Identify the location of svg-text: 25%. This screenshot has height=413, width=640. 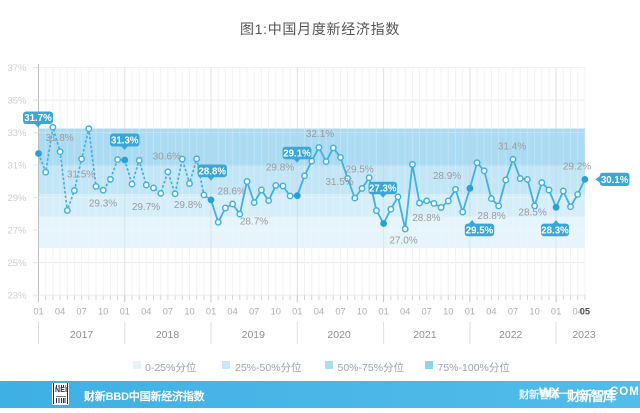
(17, 263).